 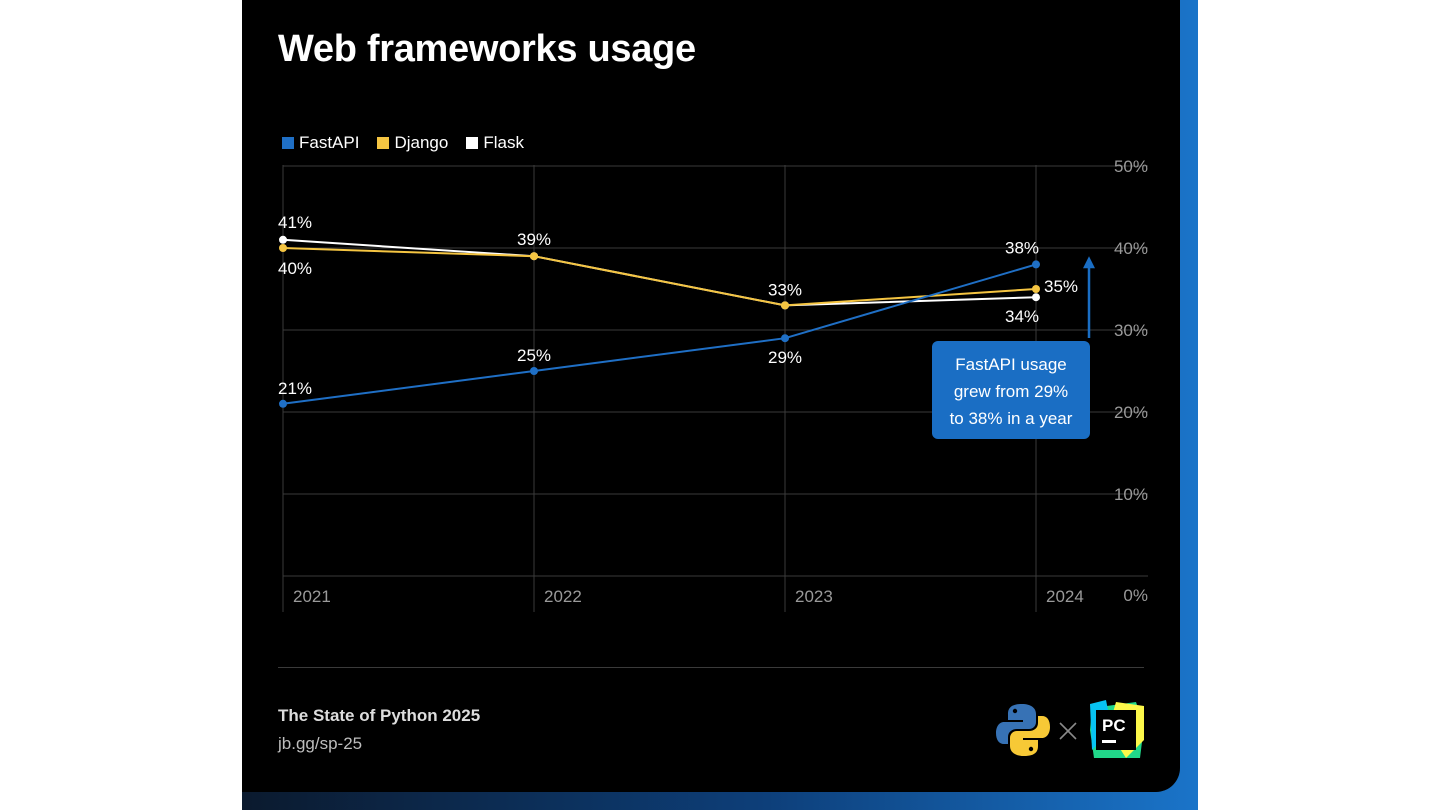 I want to click on legend-item-flask: Flask, so click(x=495, y=143).